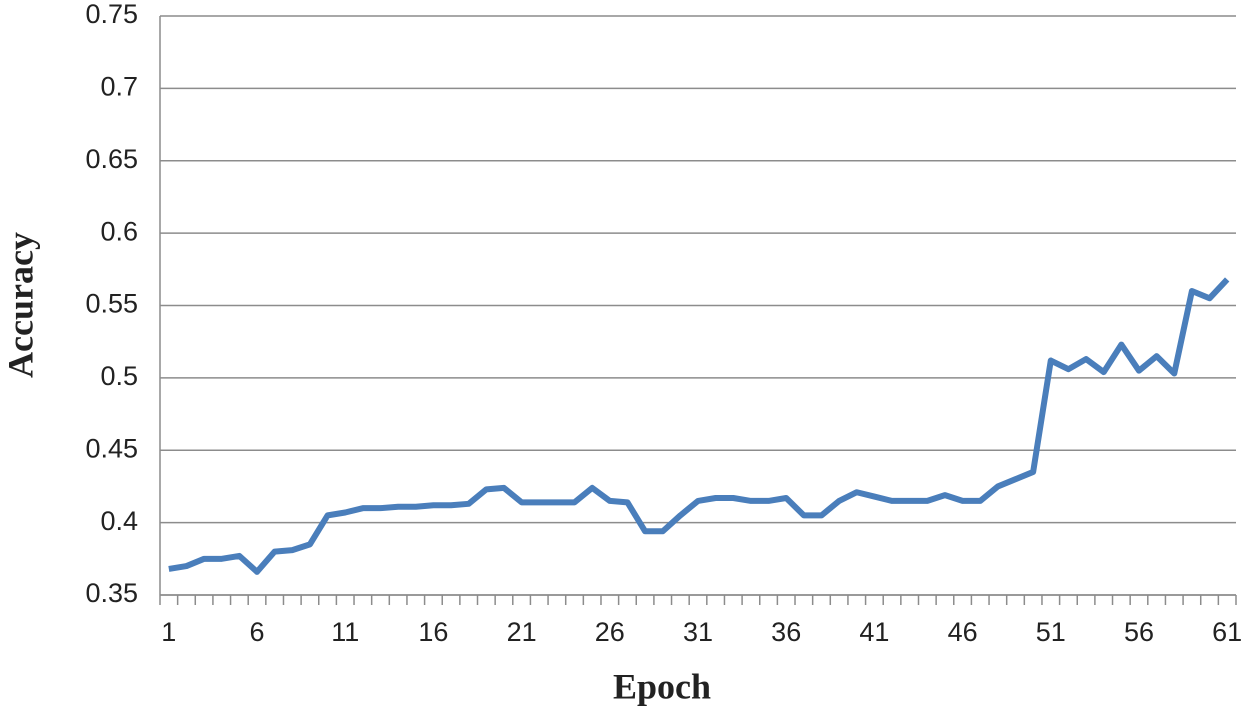 Image resolution: width=1259 pixels, height=716 pixels. Describe the element at coordinates (119, 376) in the screenshot. I see `y-tick-label: 0.5` at that location.